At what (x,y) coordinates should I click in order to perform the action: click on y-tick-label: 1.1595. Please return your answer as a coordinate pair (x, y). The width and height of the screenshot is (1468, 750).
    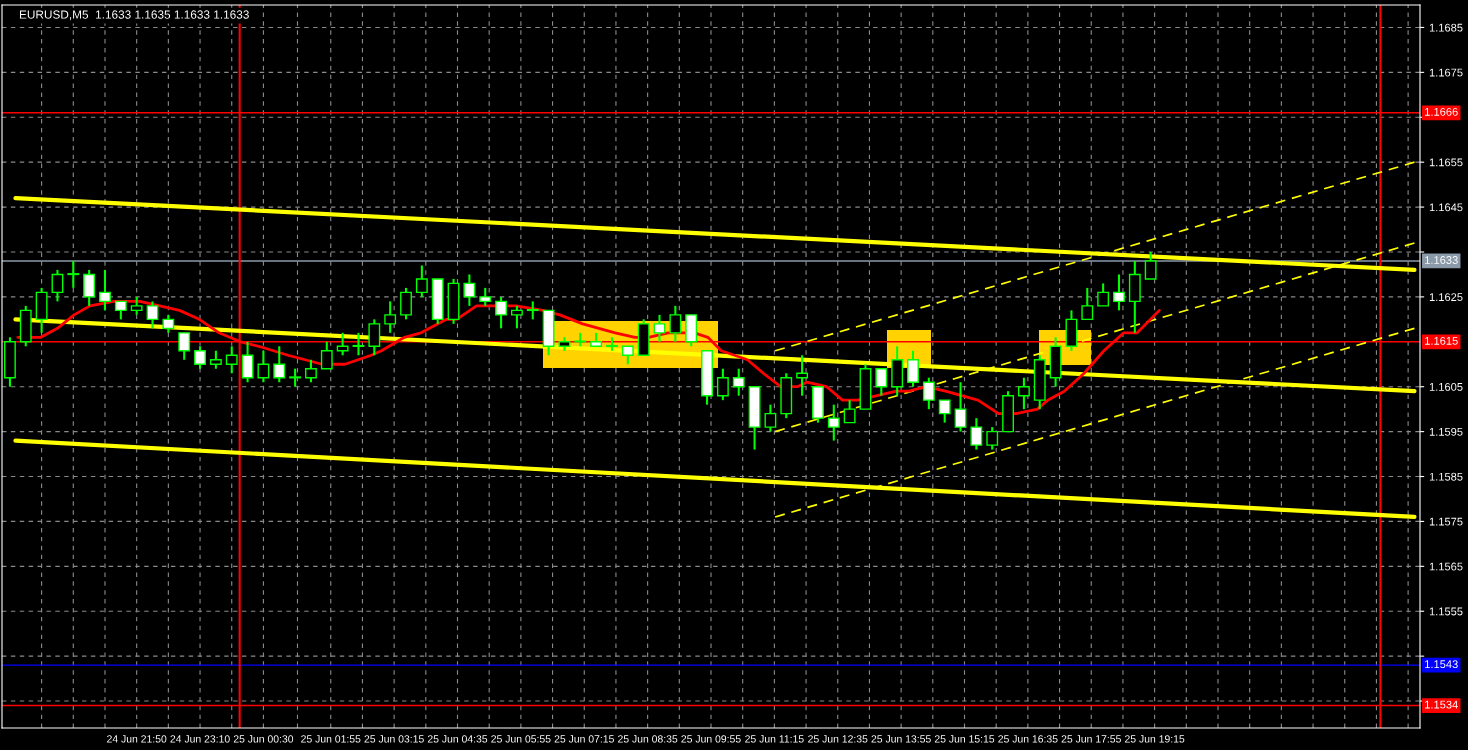
    Looking at the image, I should click on (1446, 431).